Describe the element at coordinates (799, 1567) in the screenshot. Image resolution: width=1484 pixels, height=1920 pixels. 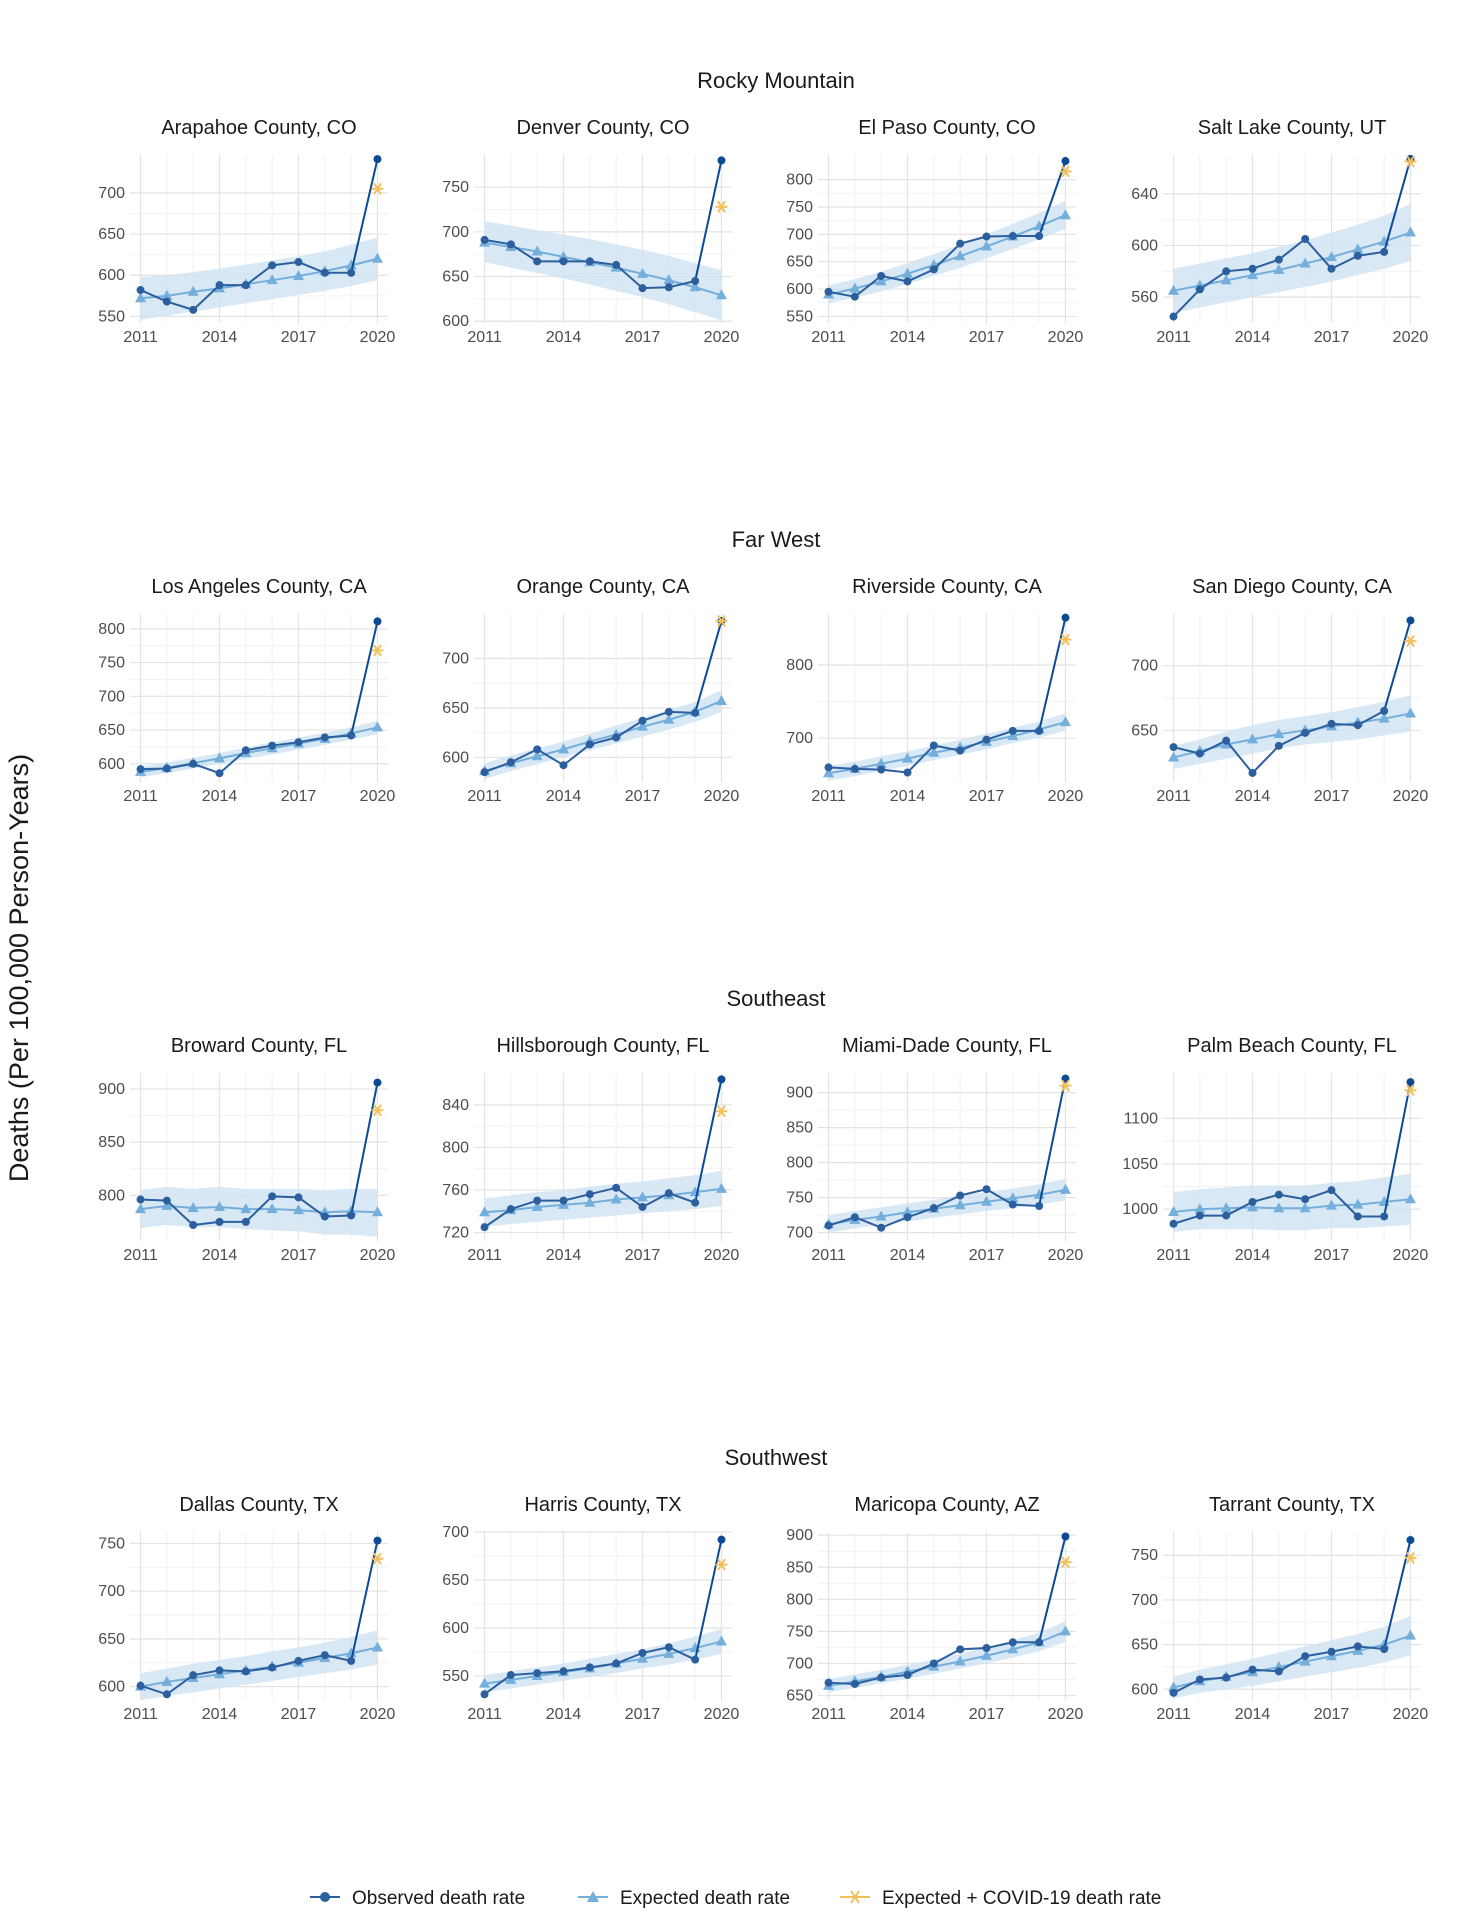
I see `y-tick-label: 850` at that location.